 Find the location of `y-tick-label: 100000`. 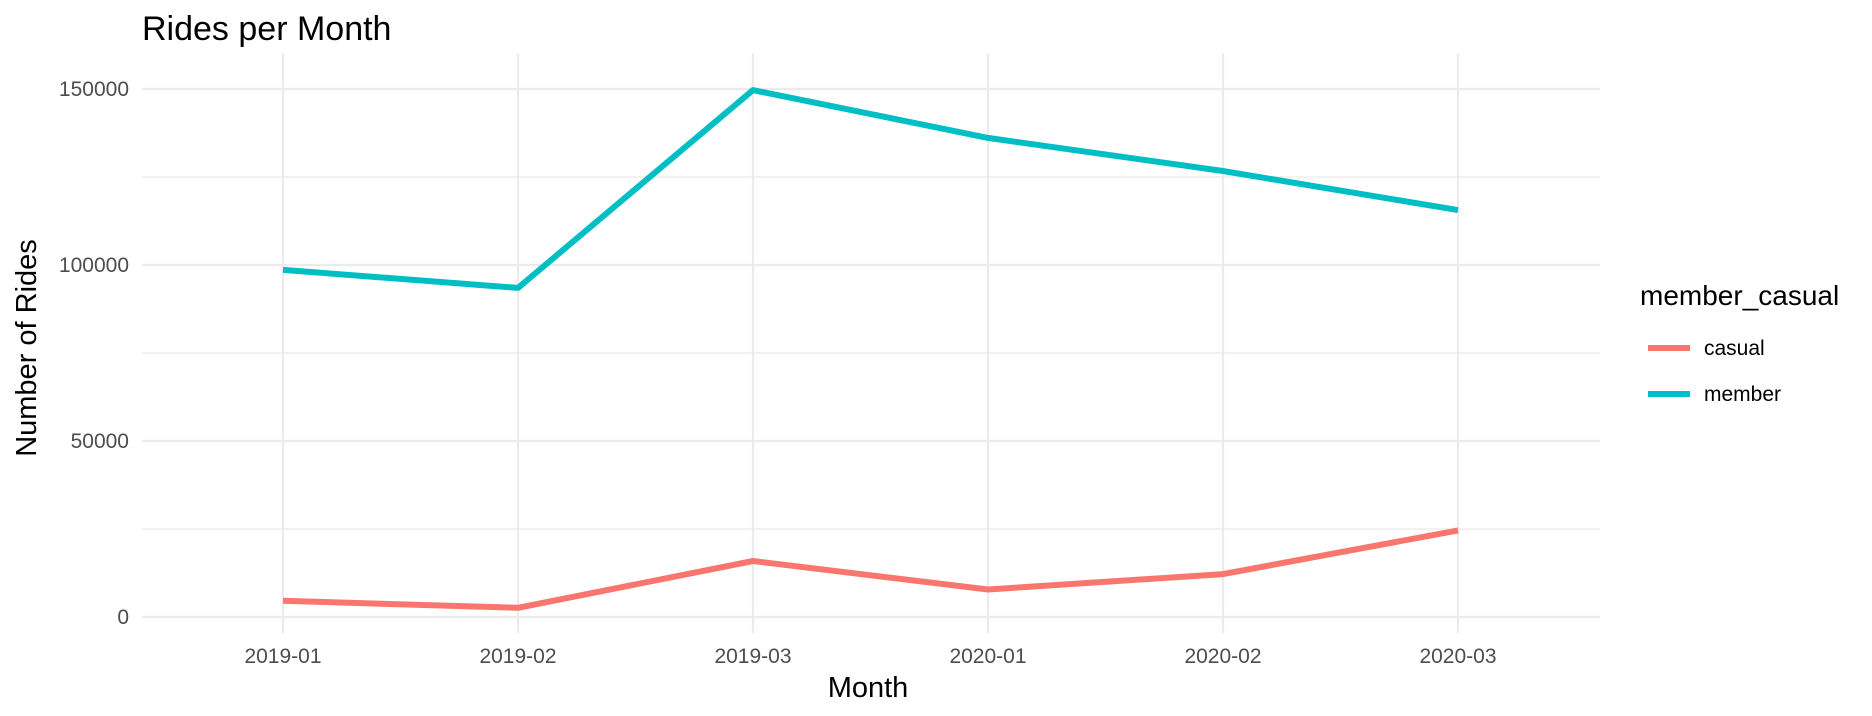

y-tick-label: 100000 is located at coordinates (94, 265).